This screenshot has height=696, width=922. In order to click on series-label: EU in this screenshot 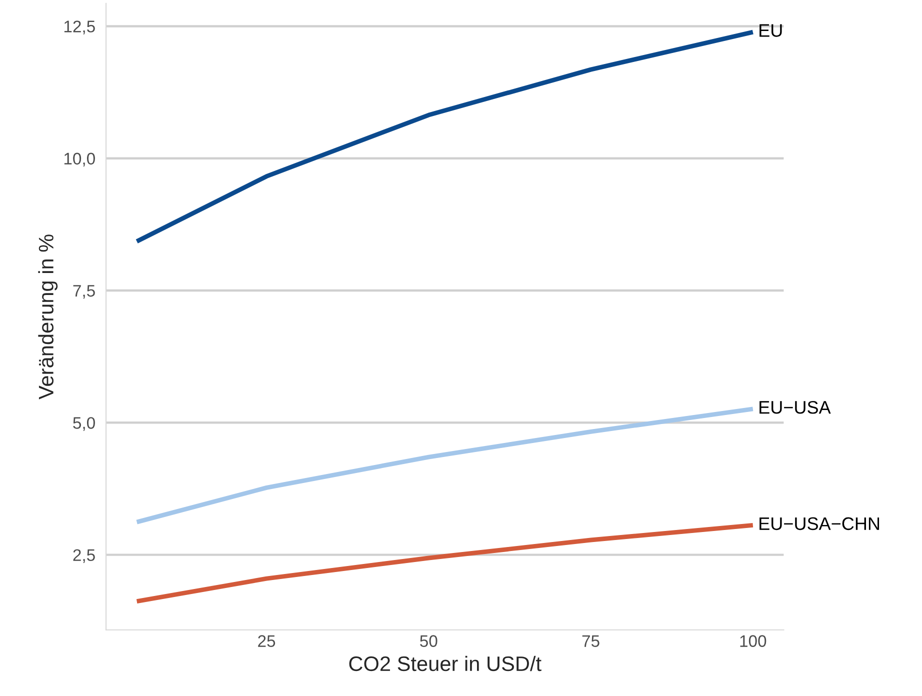, I will do `click(771, 30)`.